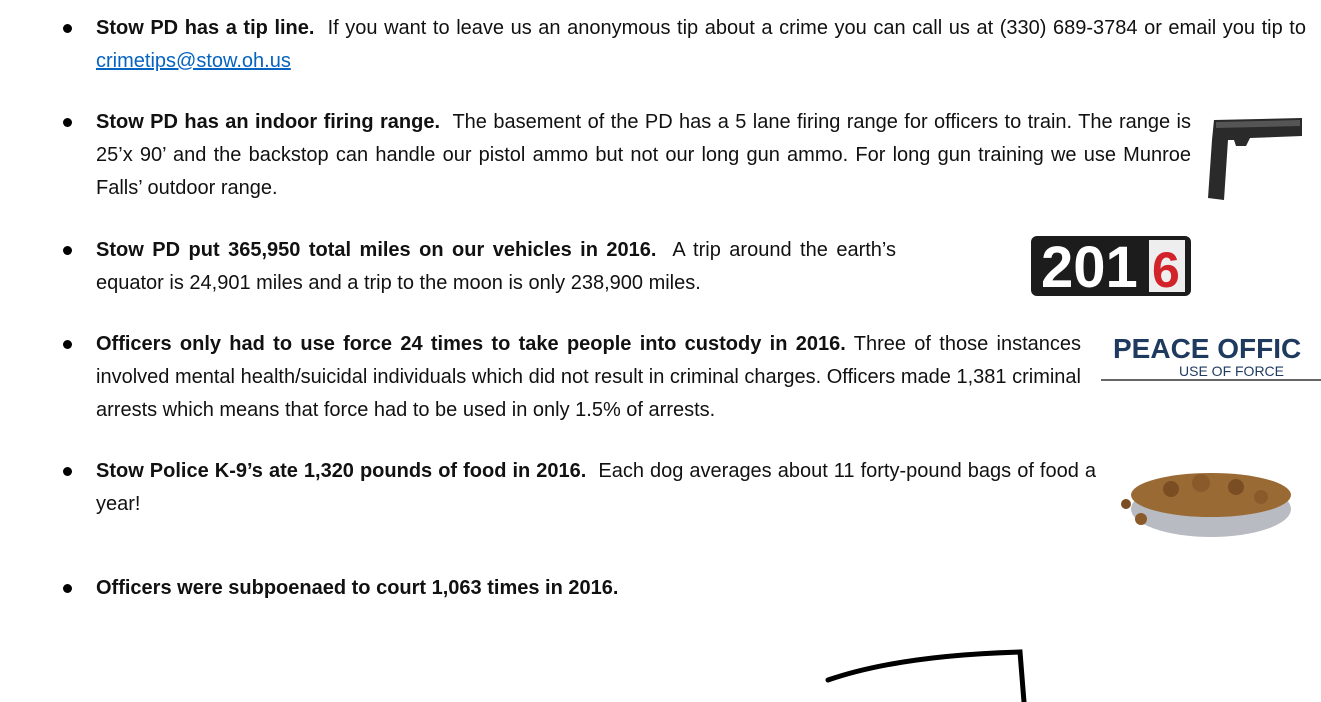  Describe the element at coordinates (1255, 159) in the screenshot. I see `pistol-image` at that location.